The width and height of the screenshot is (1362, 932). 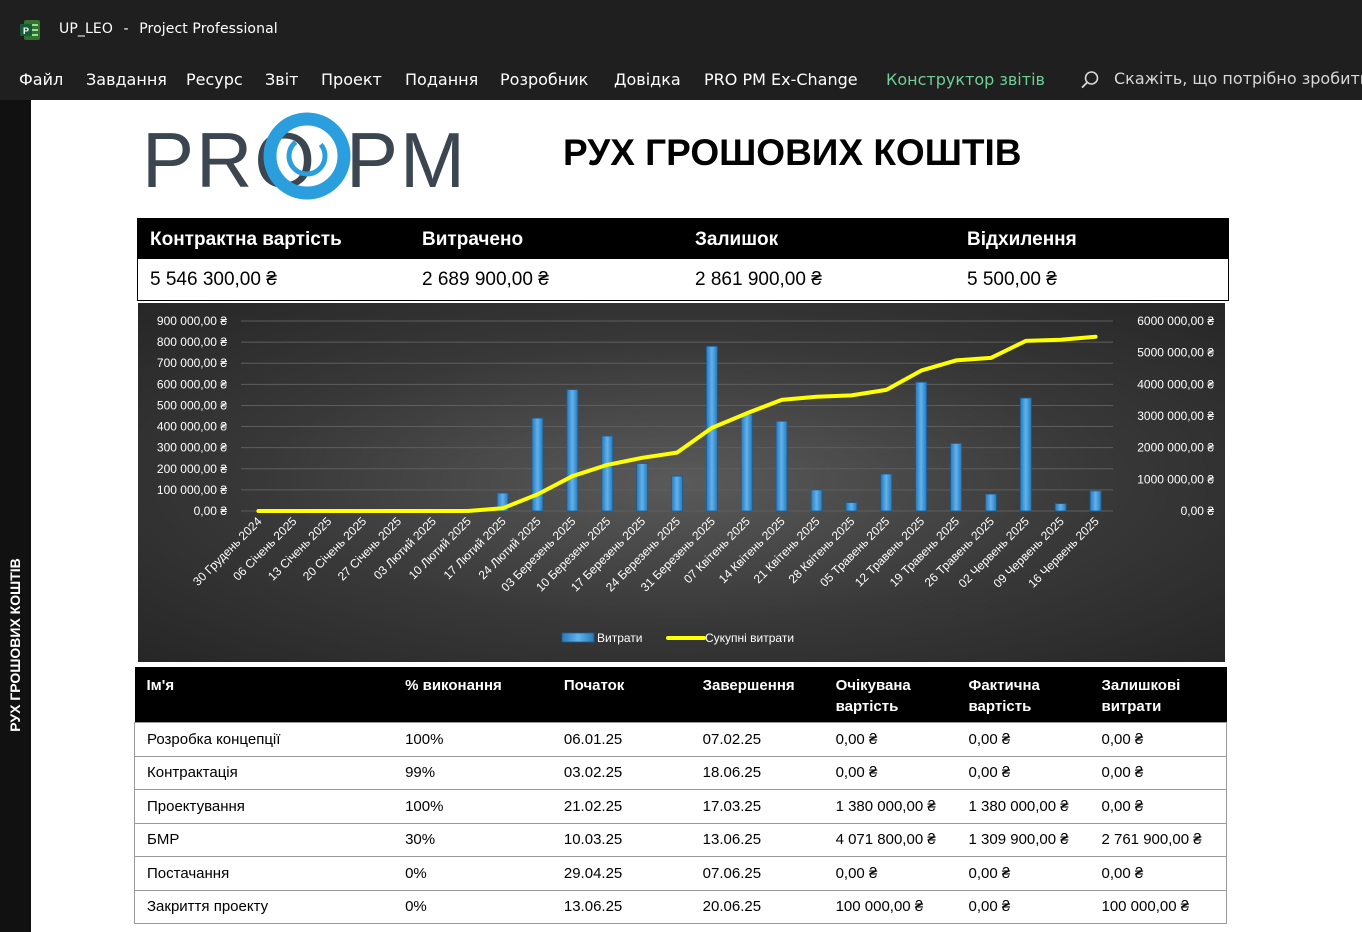 What do you see at coordinates (208, 29) in the screenshot?
I see `app-name: Project Professional` at bounding box center [208, 29].